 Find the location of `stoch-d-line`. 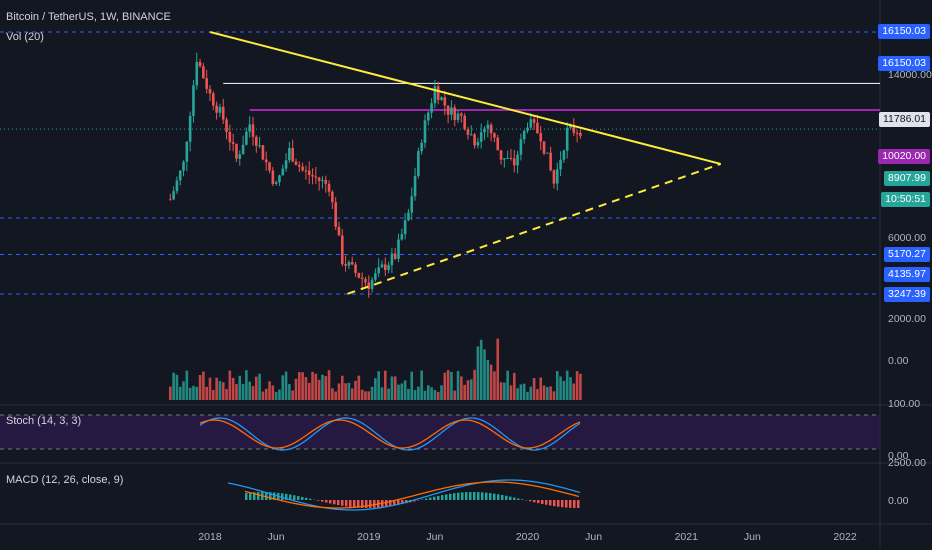

stoch-d-line is located at coordinates (390, 434).